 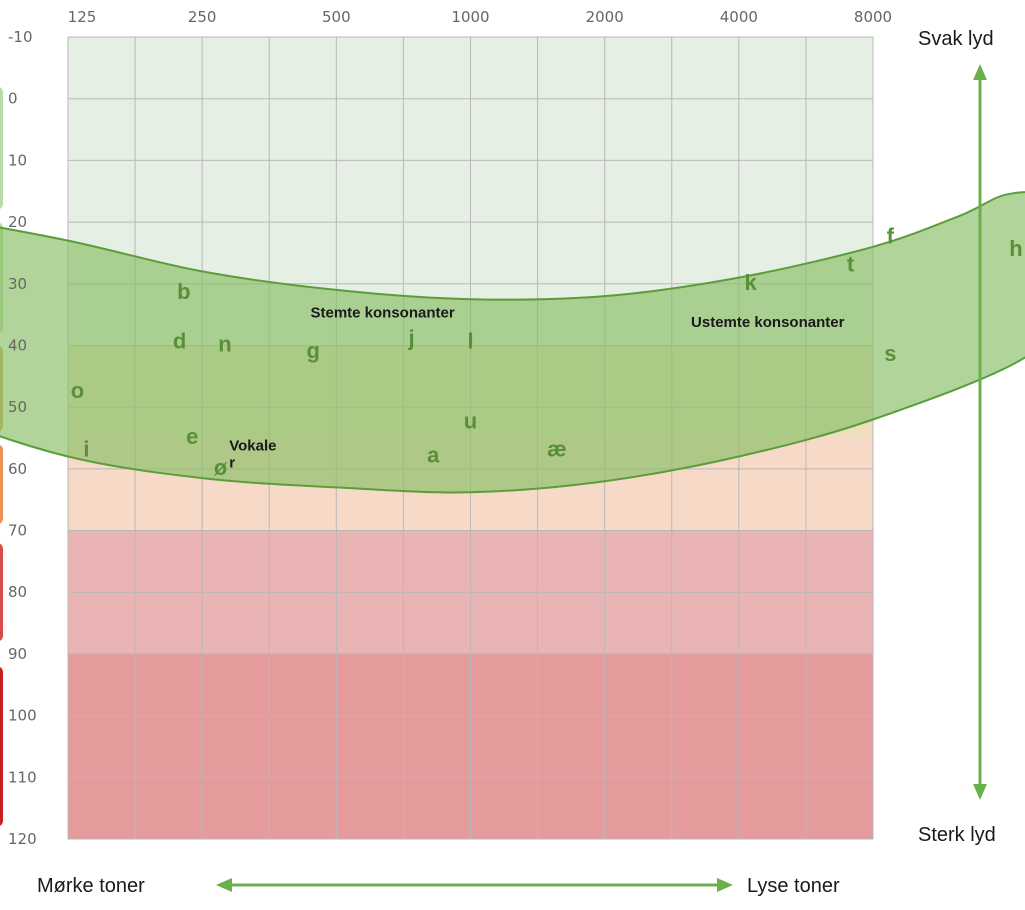 I want to click on region-label: Ustemte konsonanter, so click(x=768, y=322).